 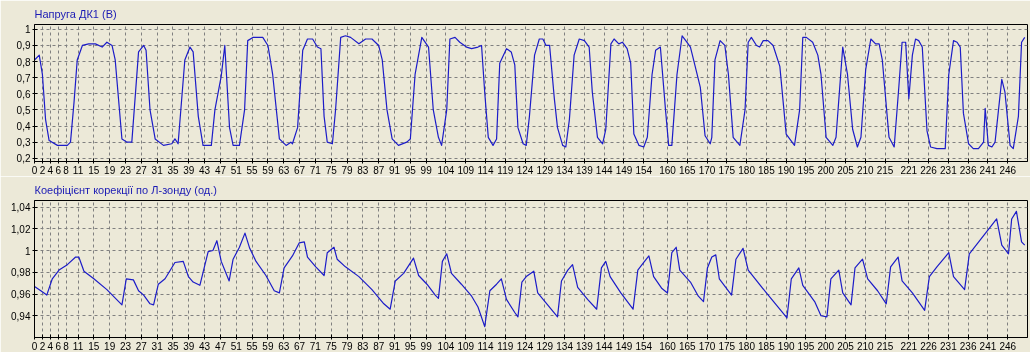 What do you see at coordinates (125, 346) in the screenshot?
I see `x-tick-label: 23` at bounding box center [125, 346].